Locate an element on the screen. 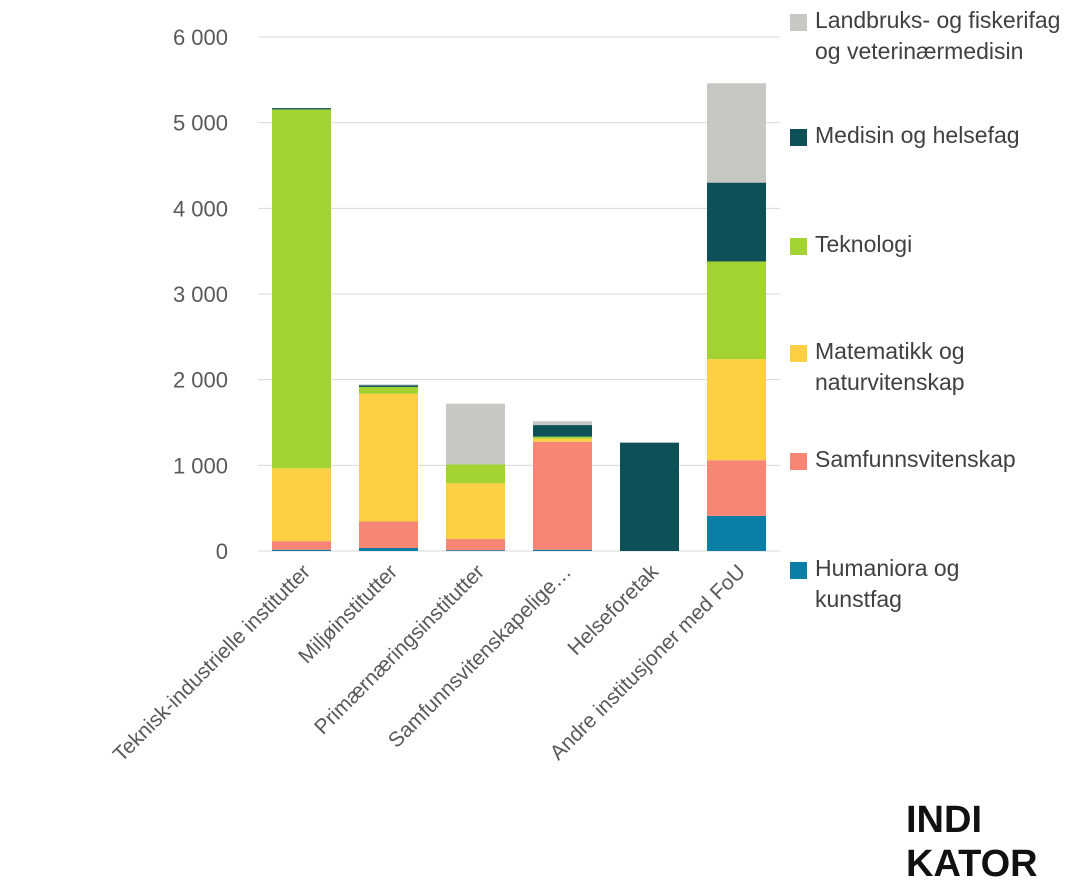 Image resolution: width=1071 pixels, height=886 pixels. y-tick-label: 2 000 is located at coordinates (200, 380).